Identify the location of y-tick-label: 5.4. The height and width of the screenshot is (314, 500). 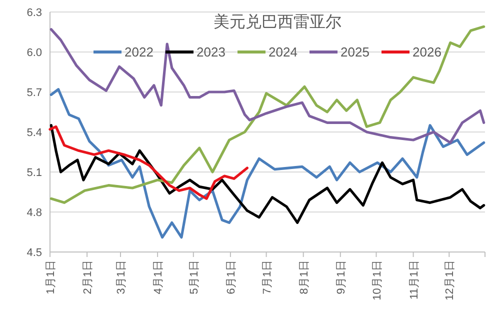
(34, 133).